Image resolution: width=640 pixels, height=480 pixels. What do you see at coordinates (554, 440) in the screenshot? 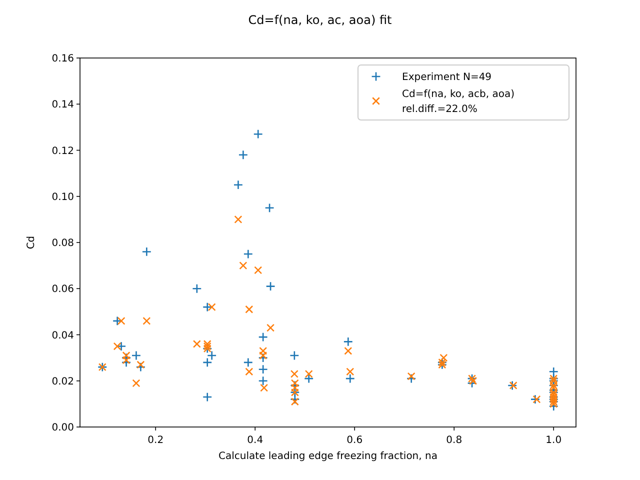
I see `x-tick-label: 1.0` at bounding box center [554, 440].